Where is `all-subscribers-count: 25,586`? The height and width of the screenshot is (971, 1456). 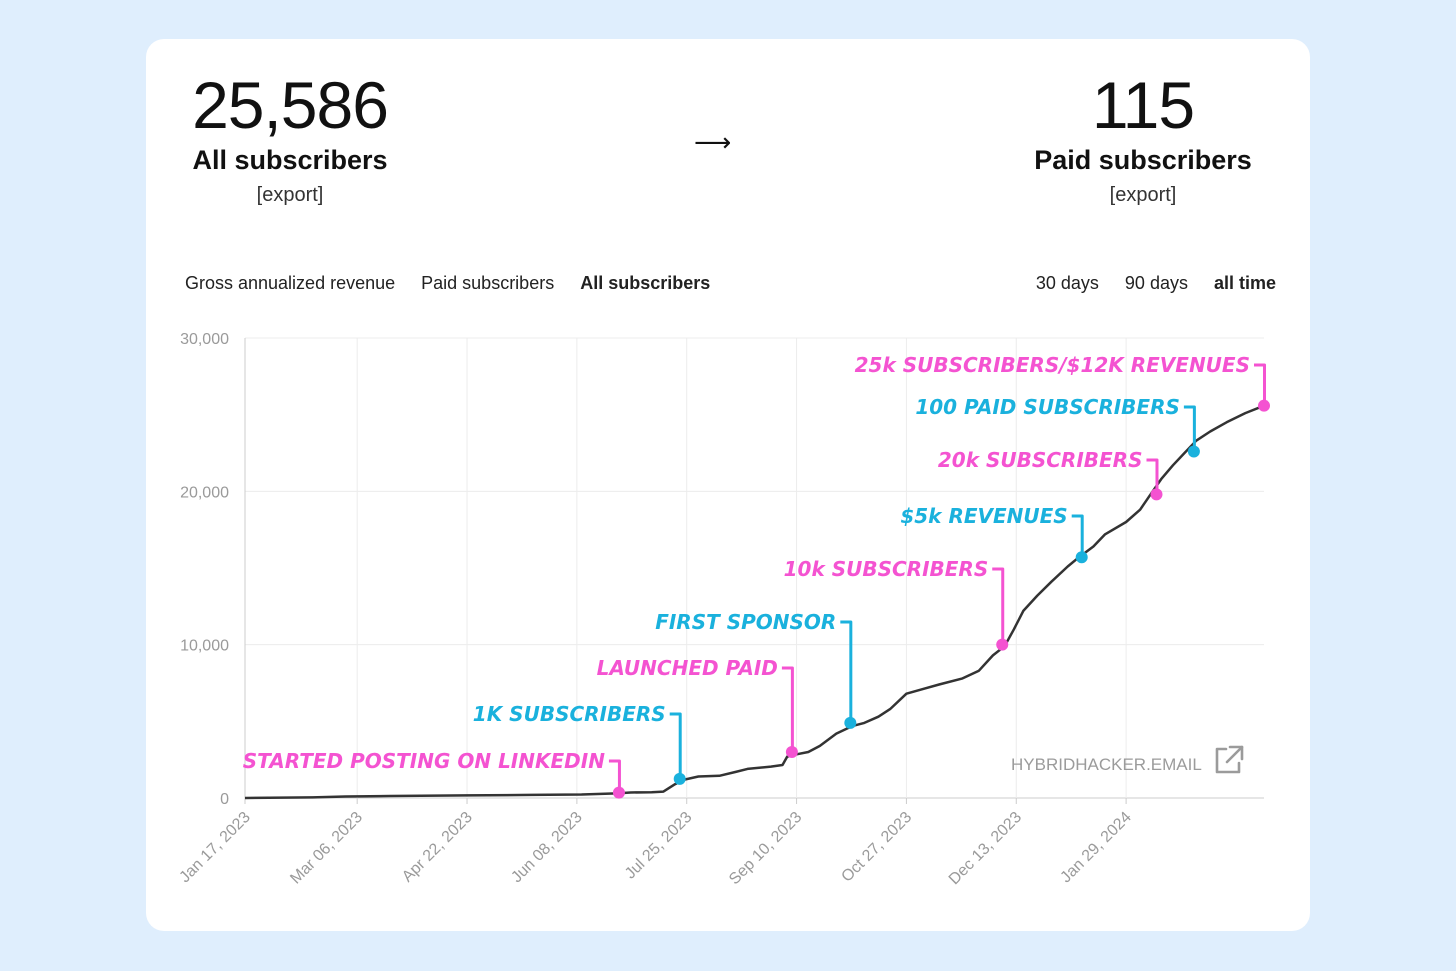 all-subscribers-count: 25,586 is located at coordinates (290, 105).